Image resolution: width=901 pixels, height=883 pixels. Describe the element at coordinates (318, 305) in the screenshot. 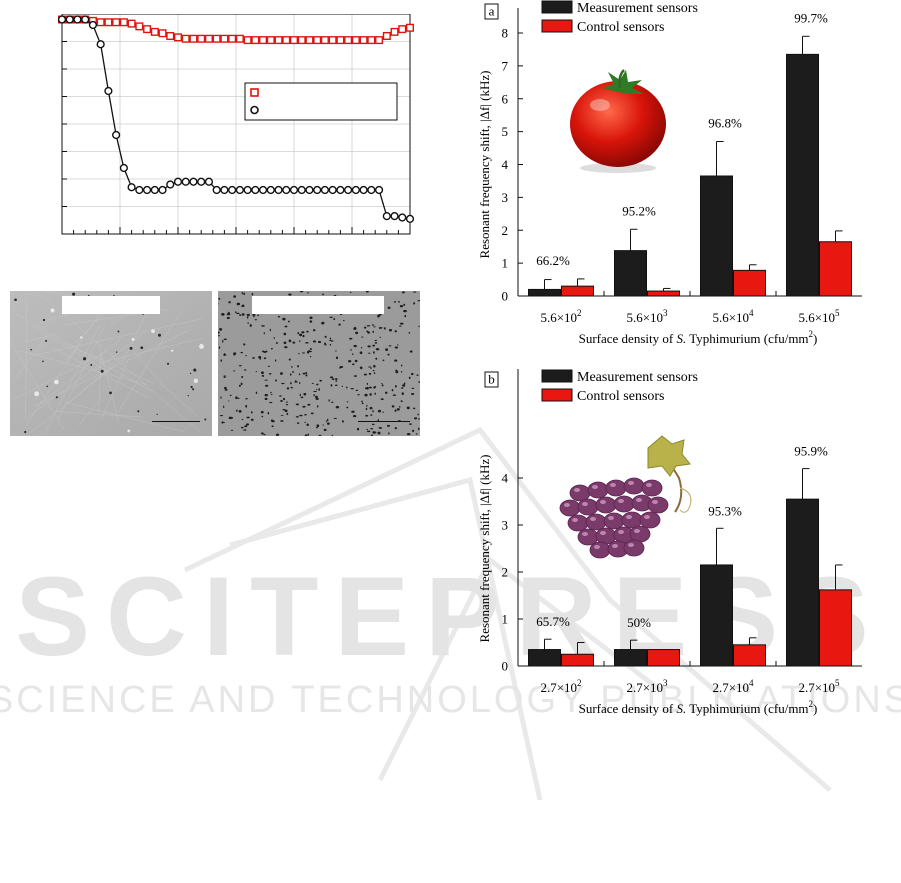

I see `sem-label-right` at that location.